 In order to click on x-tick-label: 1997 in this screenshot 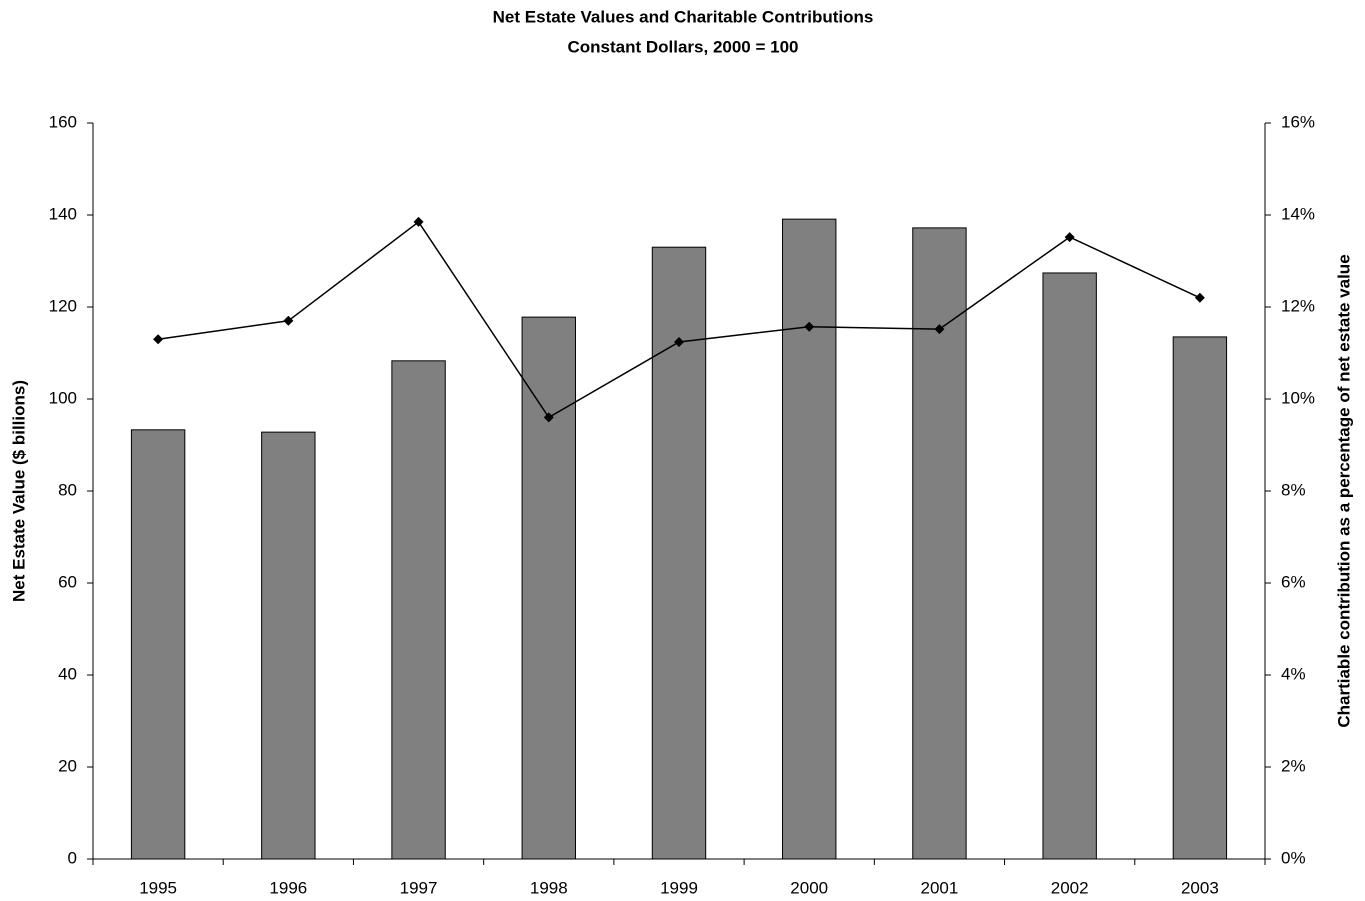, I will do `click(419, 887)`.